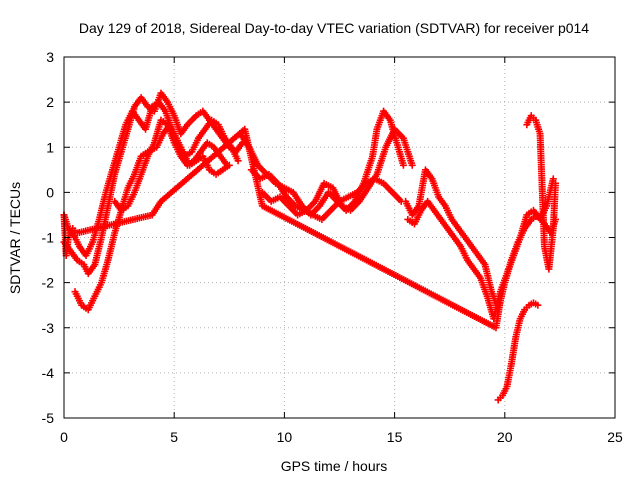 This screenshot has width=640, height=480. What do you see at coordinates (171, 165) in the screenshot?
I see `series-track-d` at bounding box center [171, 165].